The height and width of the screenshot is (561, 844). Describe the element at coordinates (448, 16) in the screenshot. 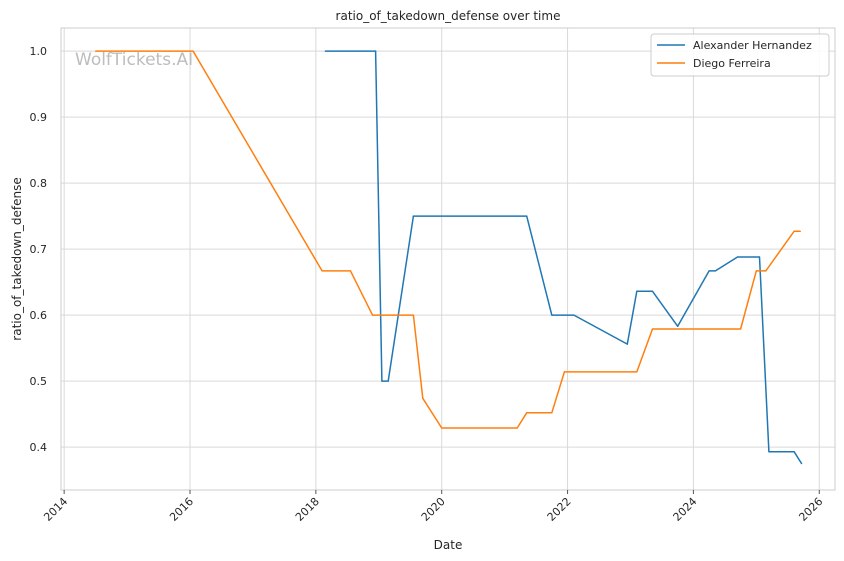

I see `chart-title: ratio_of_takedown_defense over time` at that location.